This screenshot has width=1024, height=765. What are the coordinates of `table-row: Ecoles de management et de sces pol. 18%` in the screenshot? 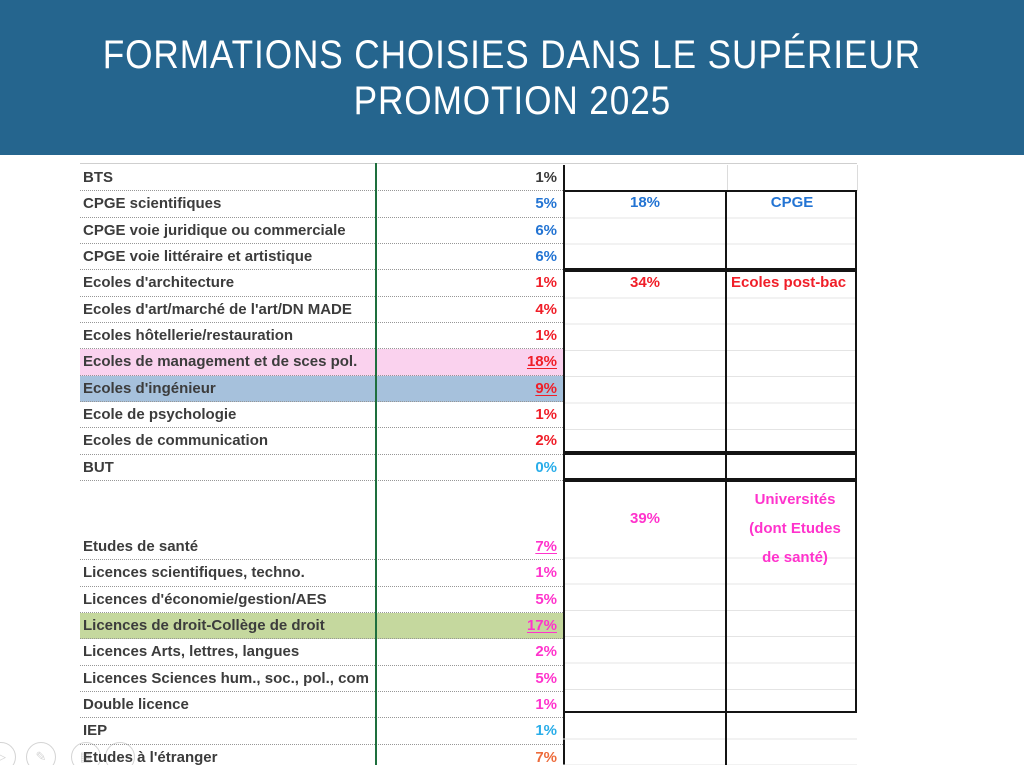 It's located at (321, 362).